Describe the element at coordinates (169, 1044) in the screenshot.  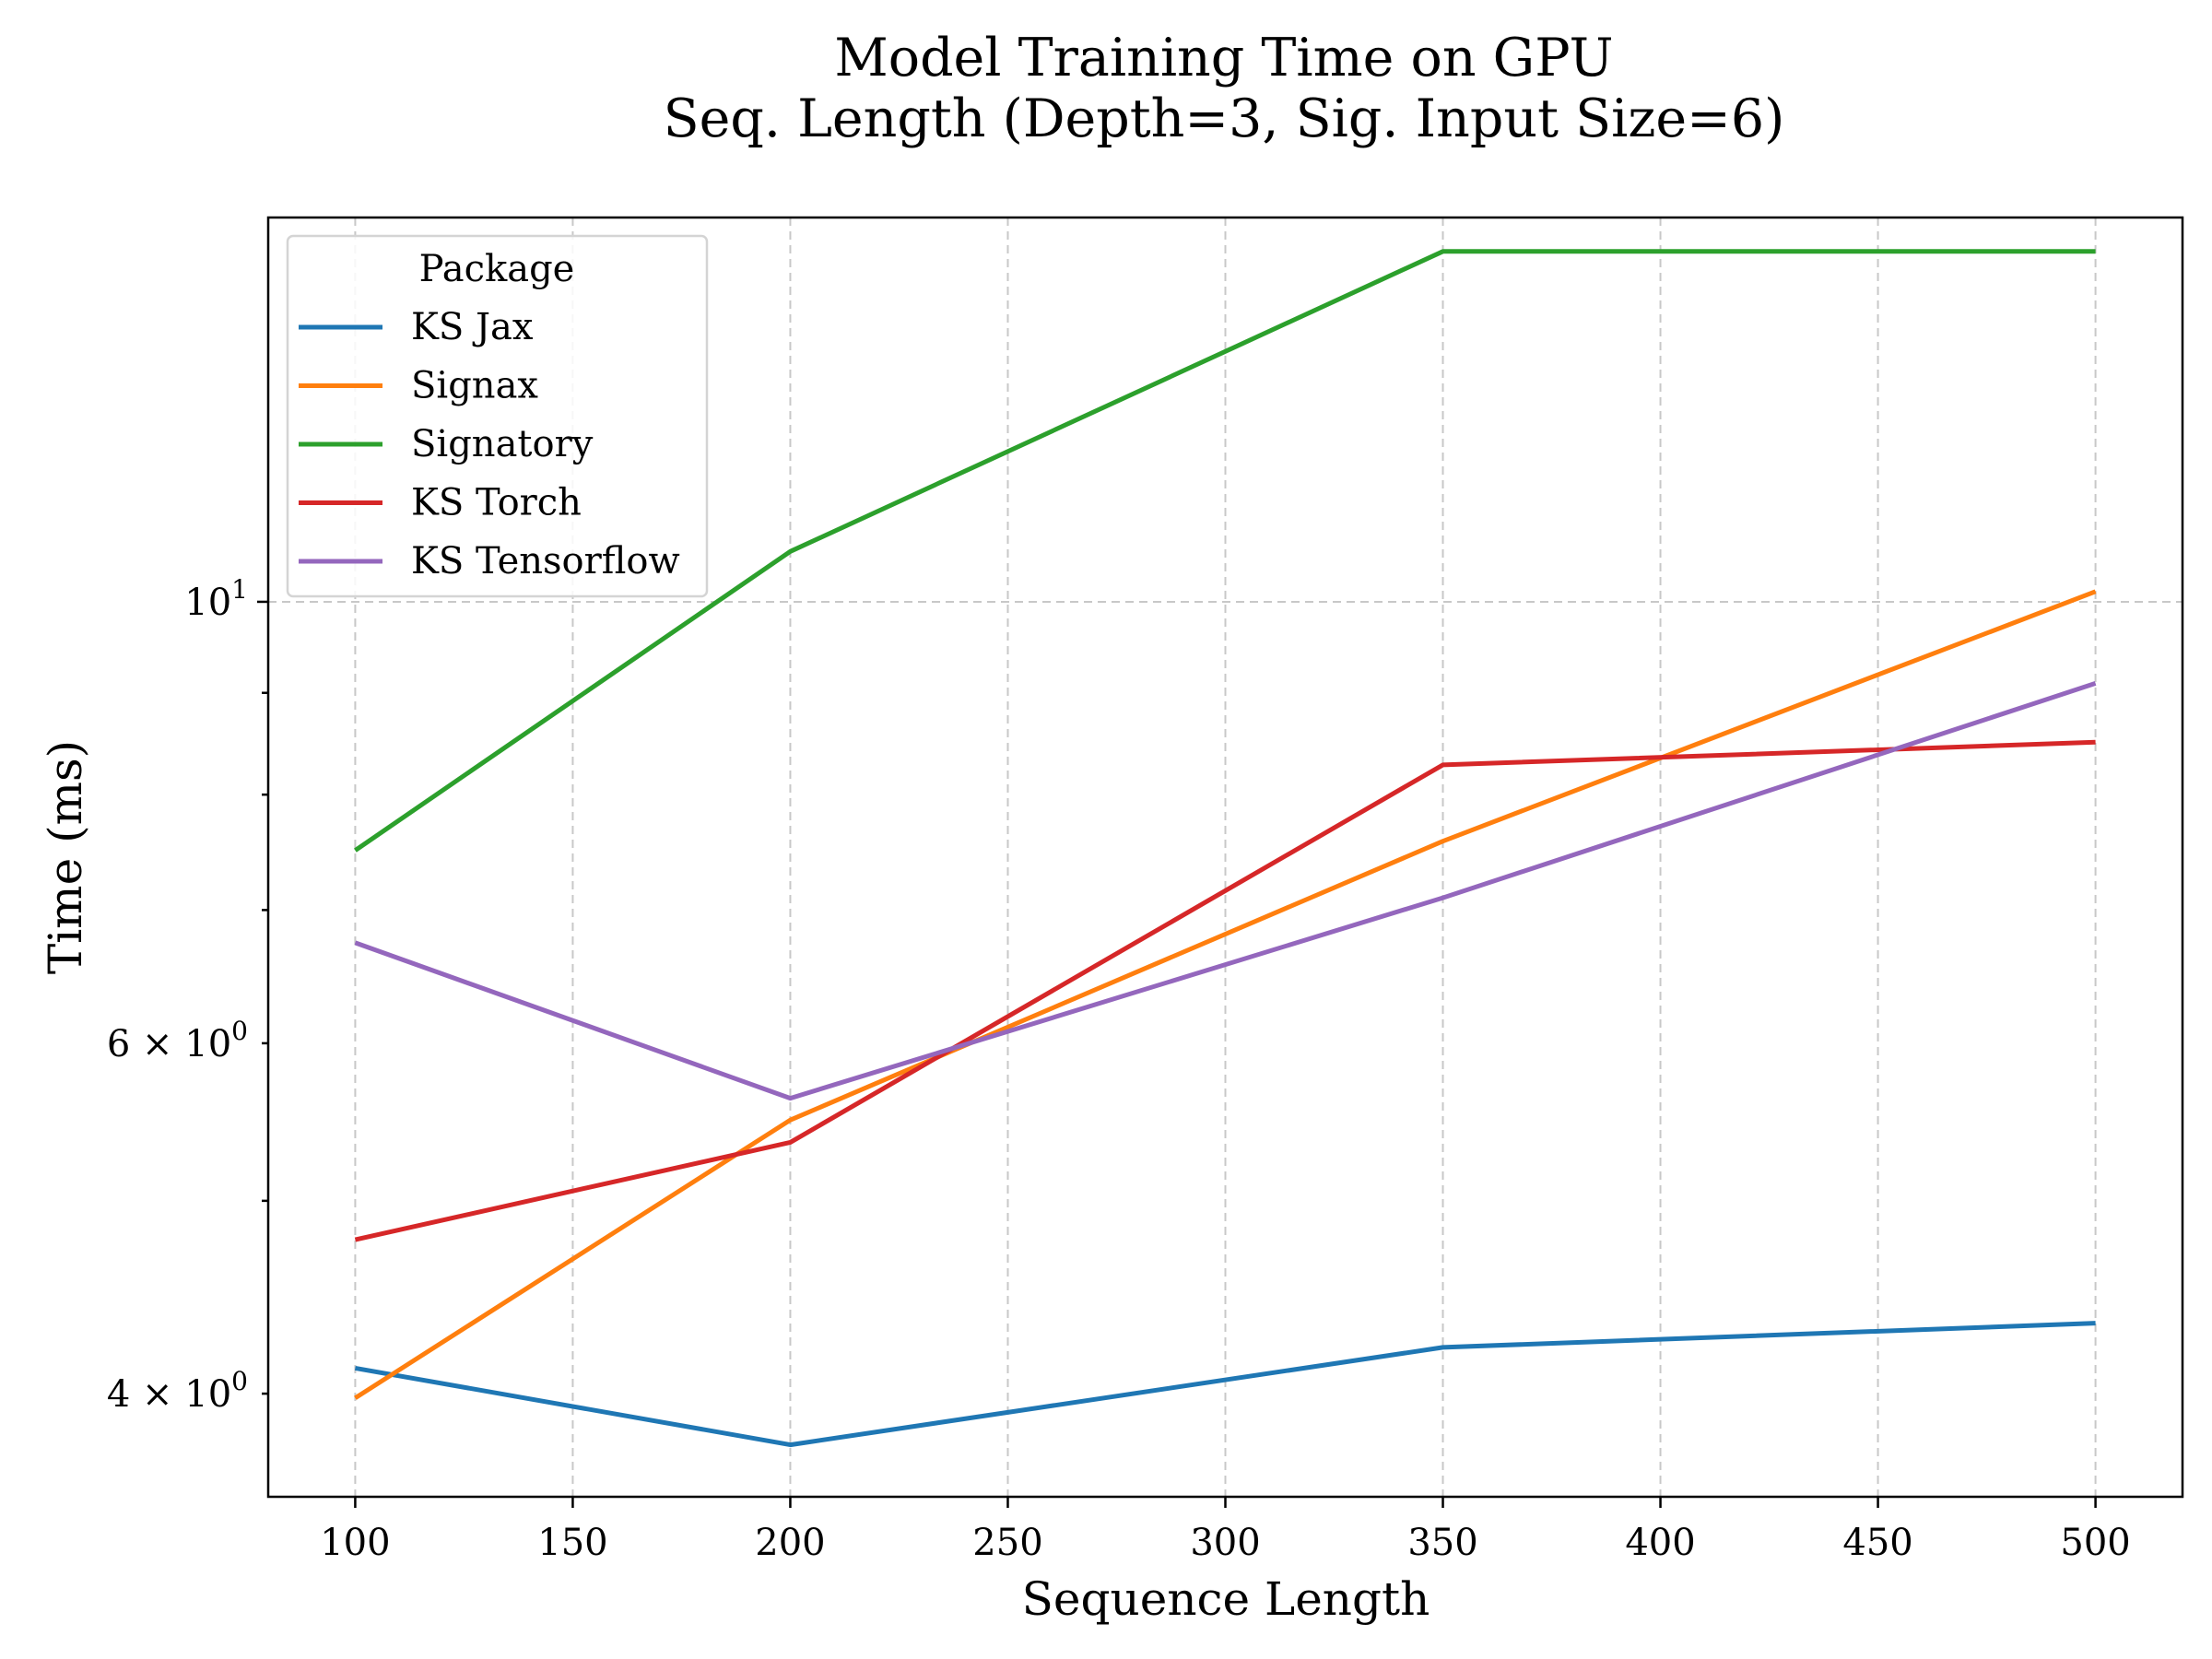
I see `y-tick-label-base: 6 × 10` at that location.